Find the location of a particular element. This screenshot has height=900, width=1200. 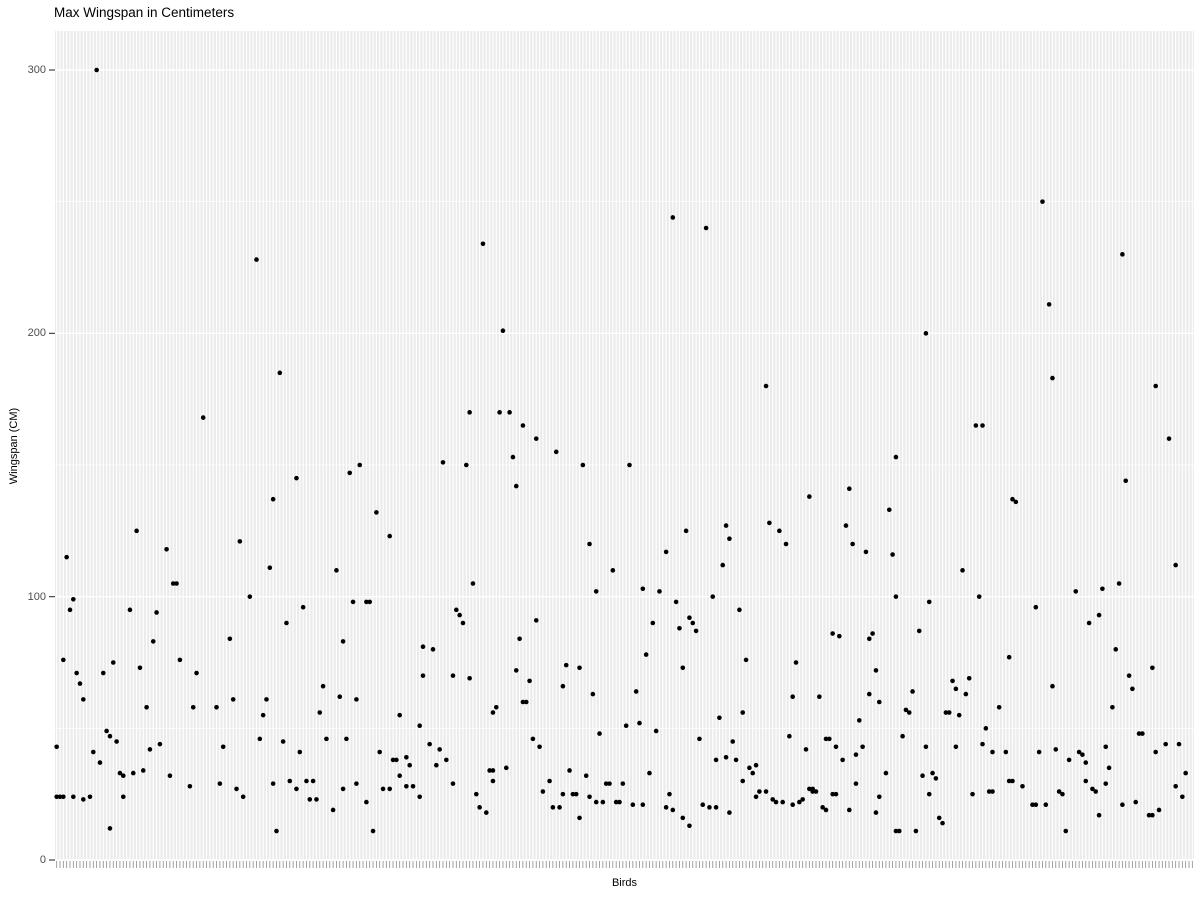

y-tick-label-100: 100 is located at coordinates (36, 597).